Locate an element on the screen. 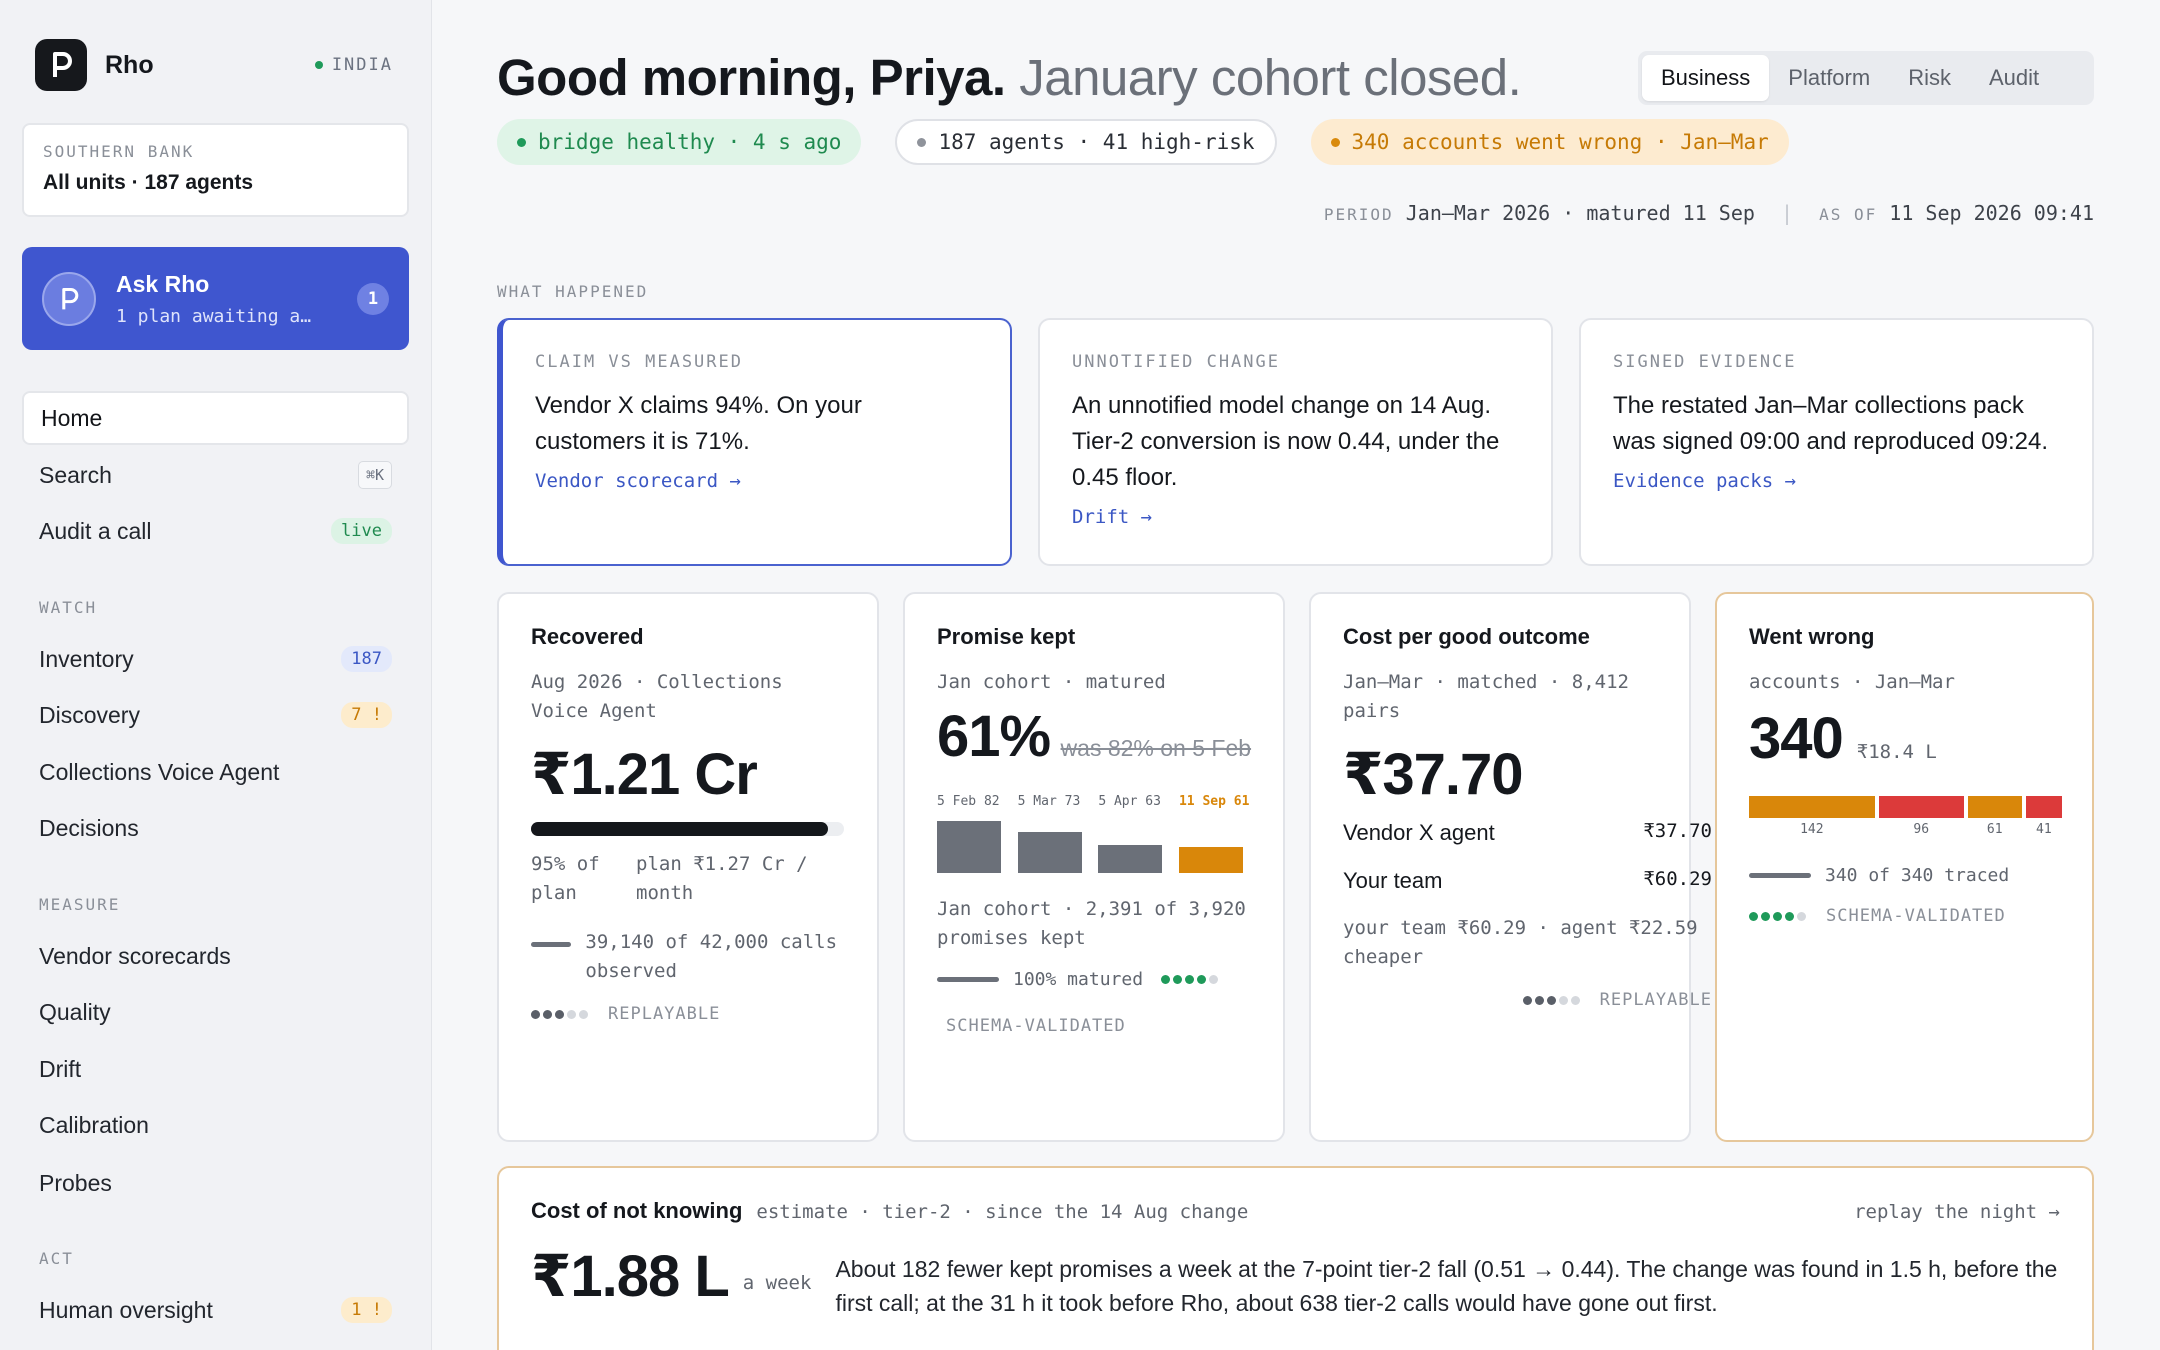 This screenshot has width=2160, height=1350. region-indicator: INDIA is located at coordinates (353, 65).